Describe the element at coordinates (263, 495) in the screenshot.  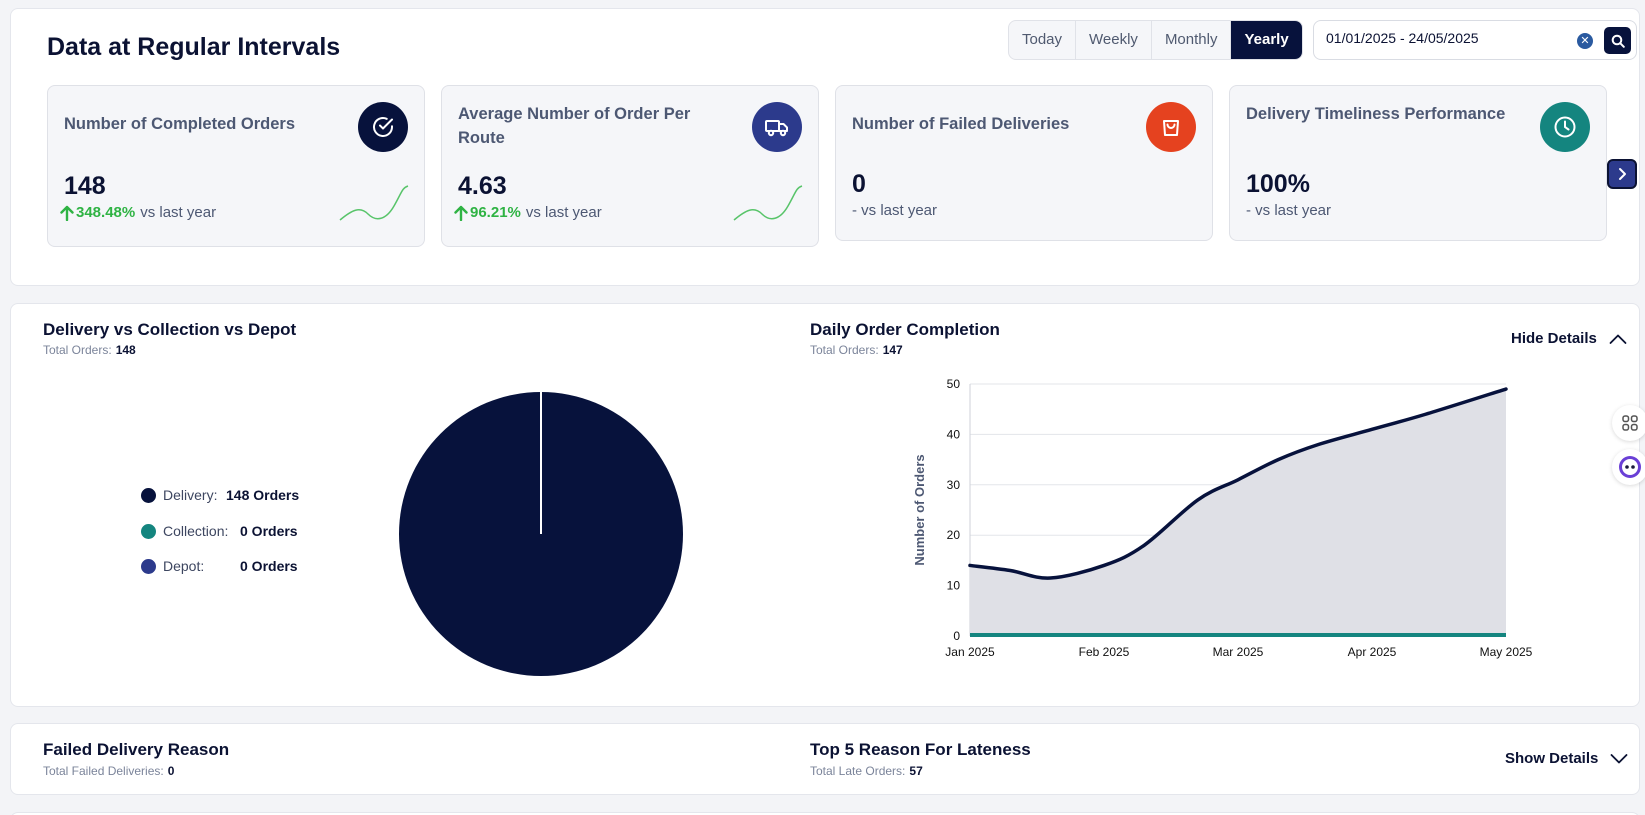
I see `legend-value: 148 Orders` at that location.